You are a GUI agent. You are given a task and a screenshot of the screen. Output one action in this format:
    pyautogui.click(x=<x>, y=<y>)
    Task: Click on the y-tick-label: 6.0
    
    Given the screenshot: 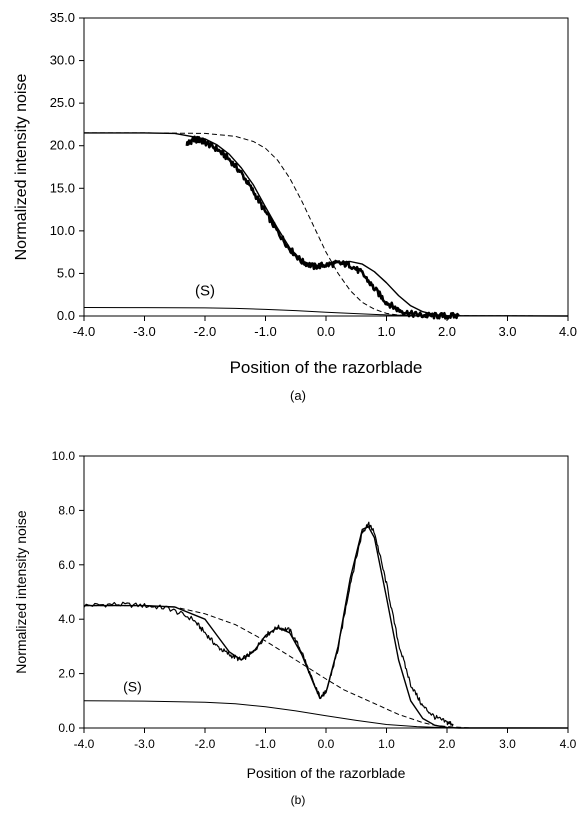 What is the action you would take?
    pyautogui.click(x=66, y=565)
    